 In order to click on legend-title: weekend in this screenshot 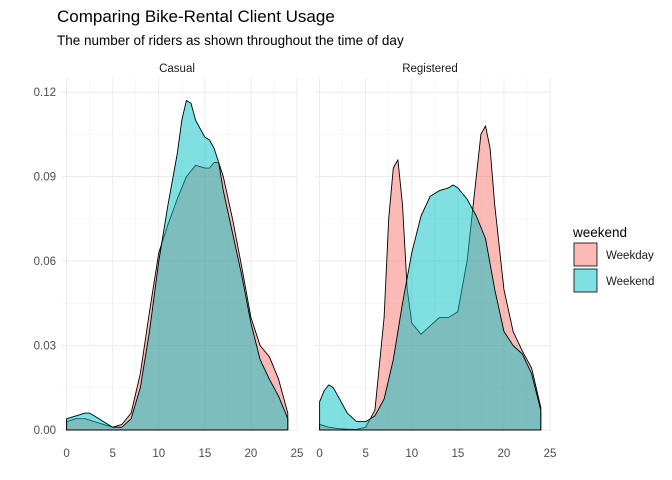, I will do `click(599, 232)`.